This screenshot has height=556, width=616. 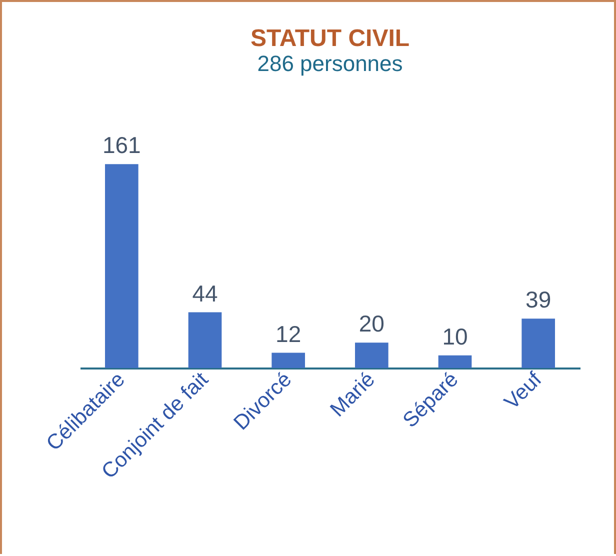 What do you see at coordinates (121, 145) in the screenshot?
I see `data-label: 161` at bounding box center [121, 145].